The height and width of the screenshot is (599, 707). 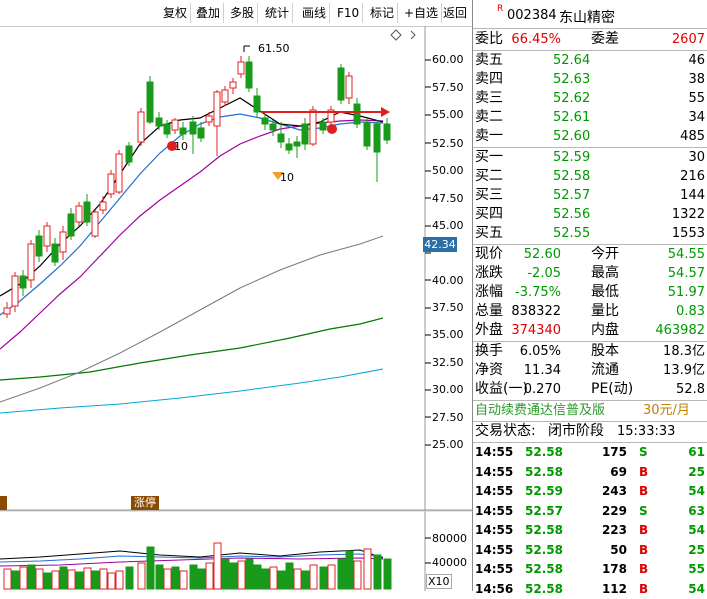 I want to click on ask-row: 卖四 52.63 38, so click(x=590, y=79).